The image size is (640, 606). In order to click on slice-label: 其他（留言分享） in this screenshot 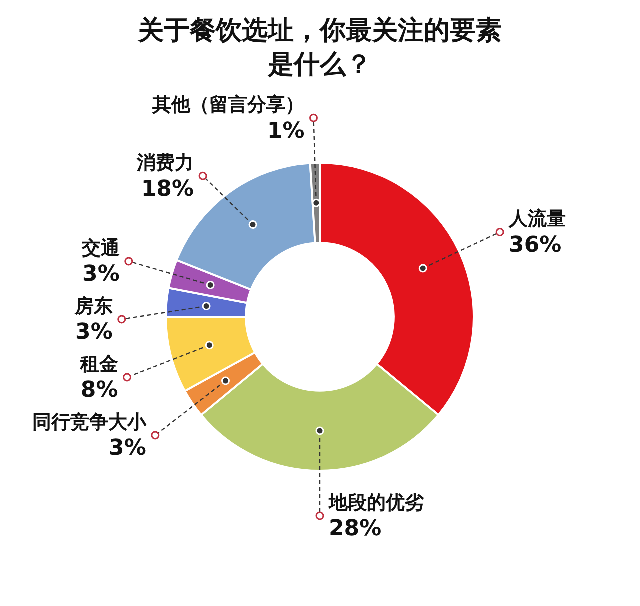, I will do `click(228, 105)`.